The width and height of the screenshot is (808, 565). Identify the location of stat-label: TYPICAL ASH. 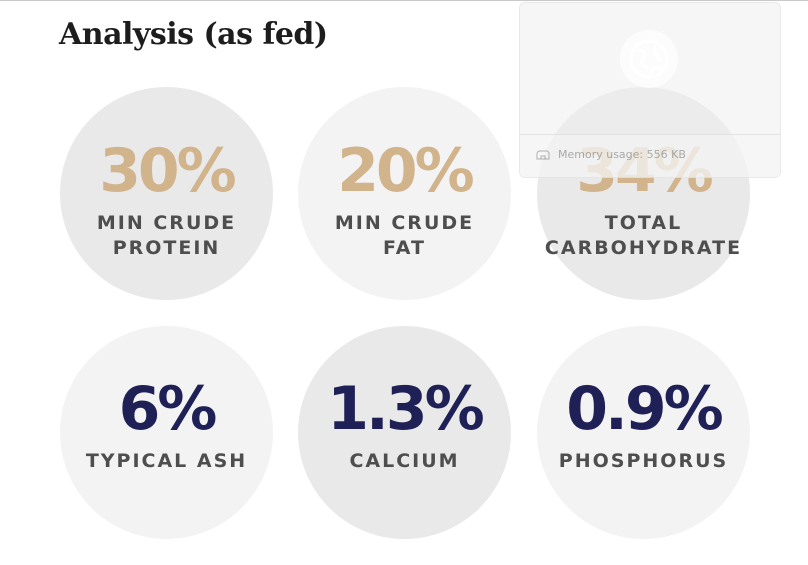
(166, 461).